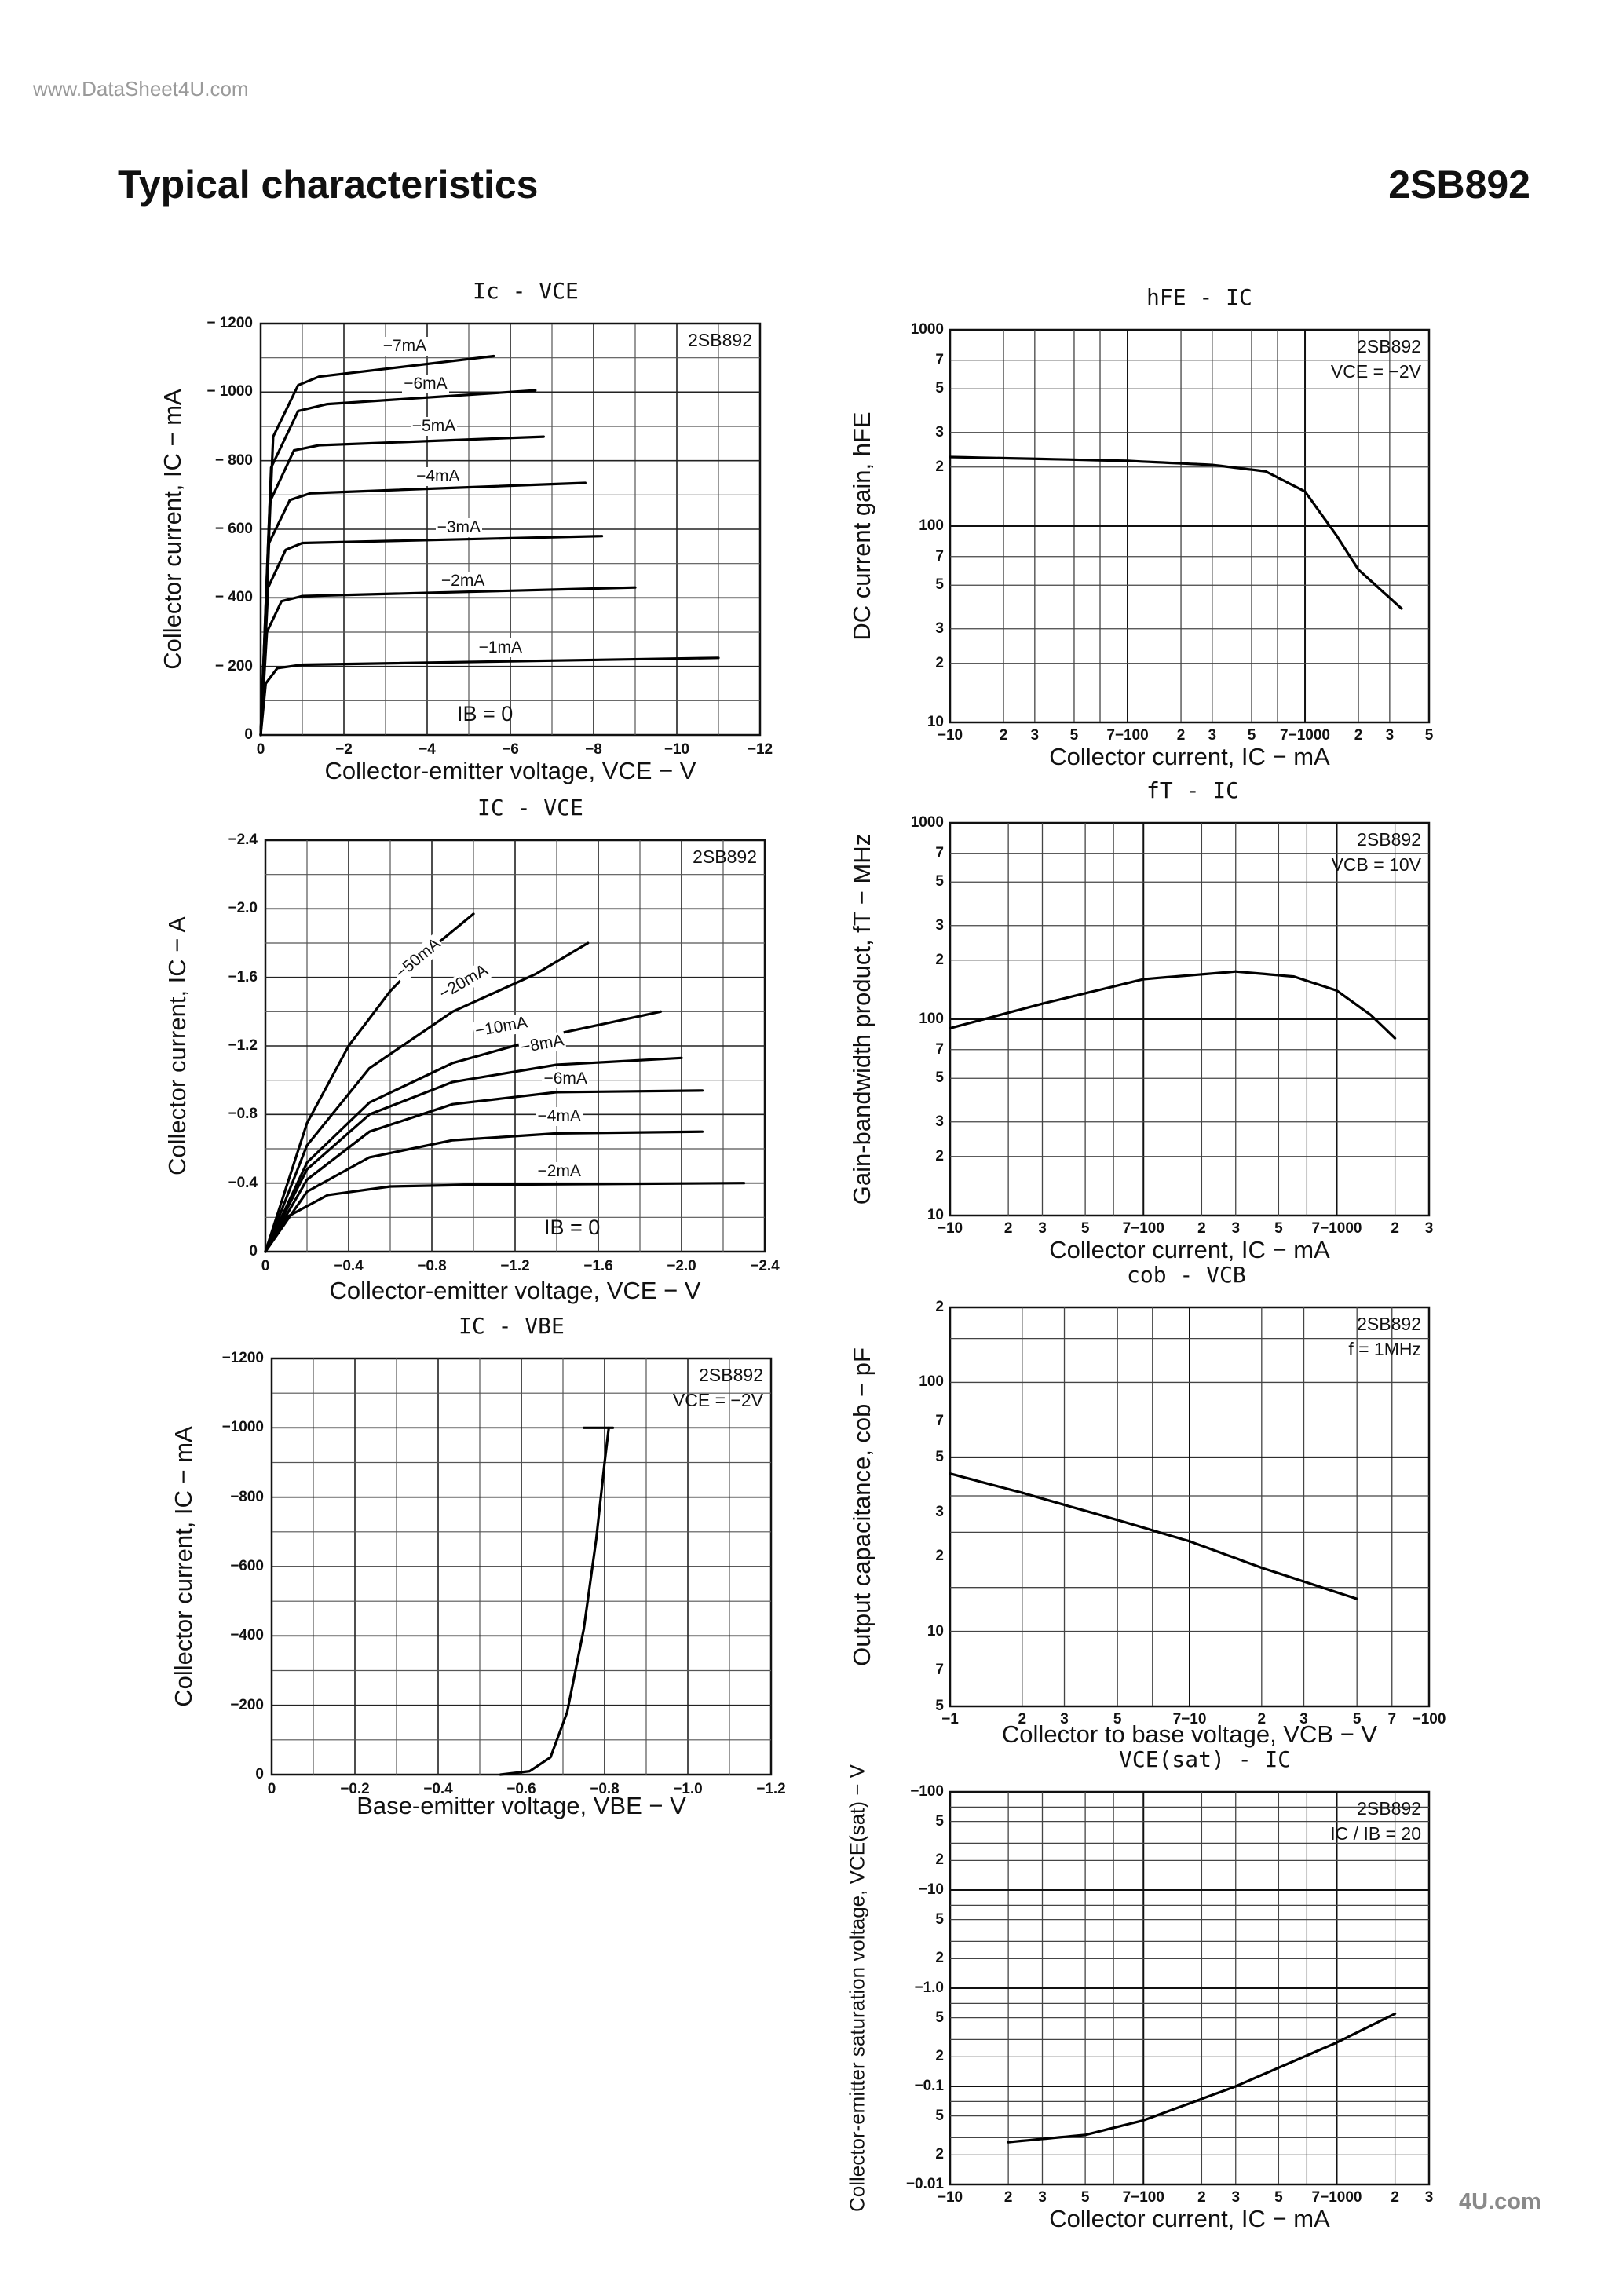 The image size is (1623, 2296). I want to click on x-tick-label: −12, so click(760, 750).